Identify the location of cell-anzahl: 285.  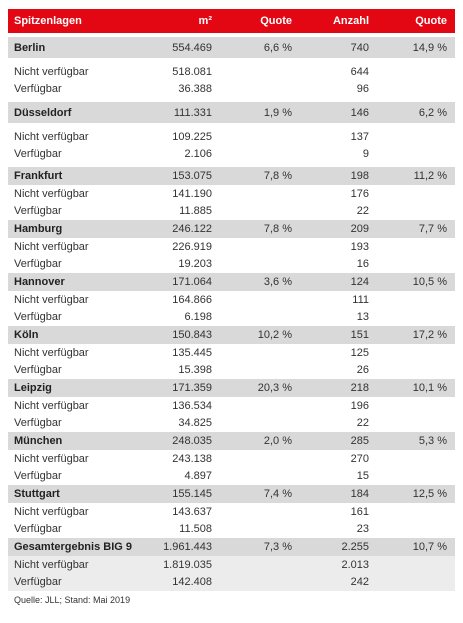
(359, 441).